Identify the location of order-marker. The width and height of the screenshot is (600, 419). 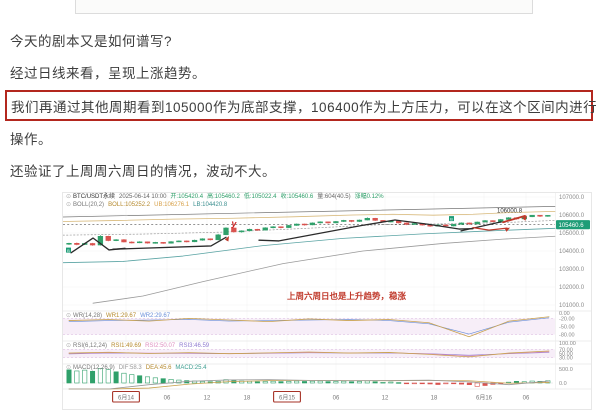
(68, 250).